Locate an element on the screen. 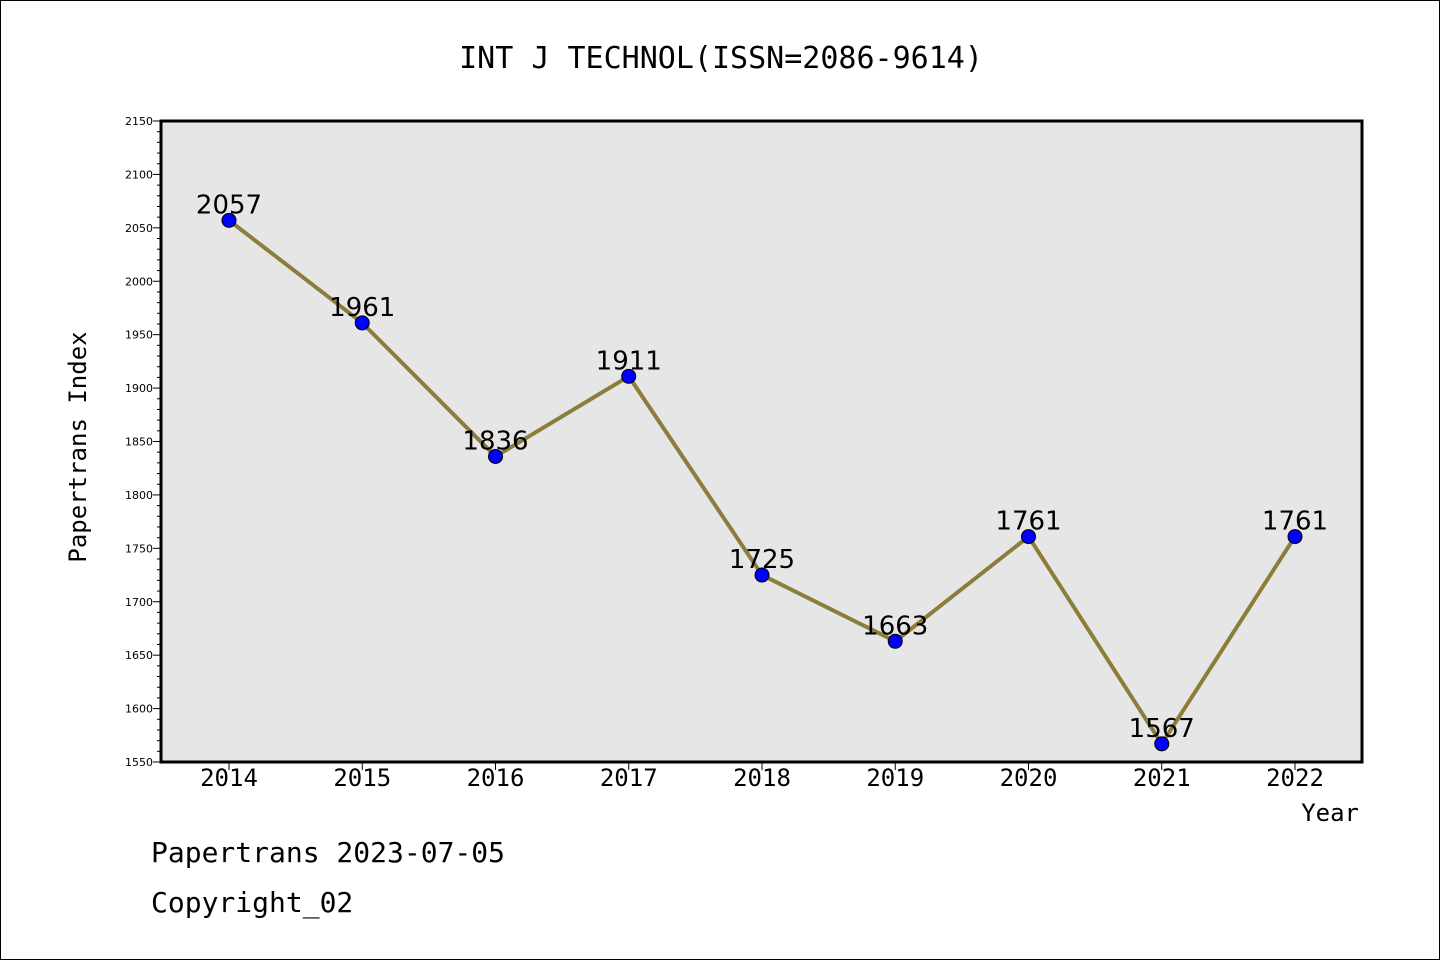 The height and width of the screenshot is (961, 1440). y-axis-label: Papertrans Index is located at coordinates (78, 446).